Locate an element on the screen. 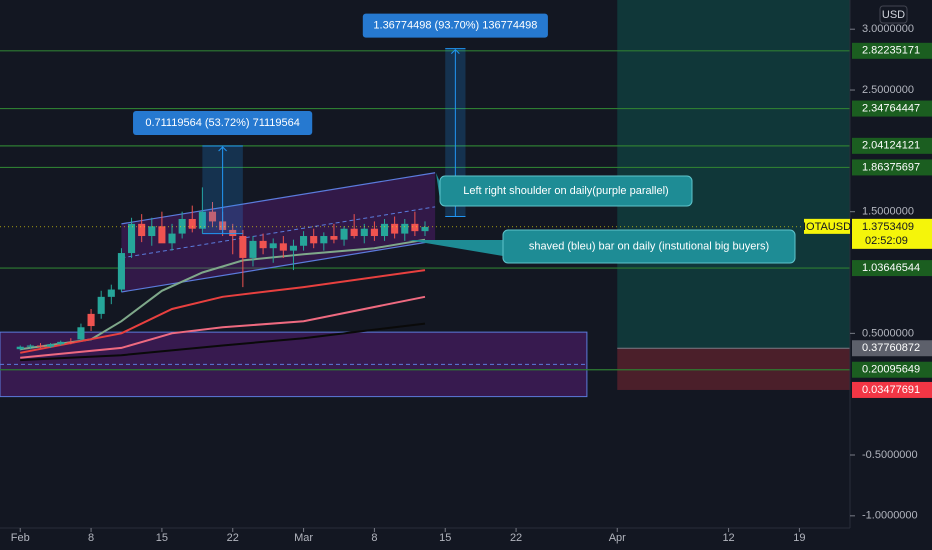 This screenshot has height=550, width=932. currency: USD is located at coordinates (893, 15).